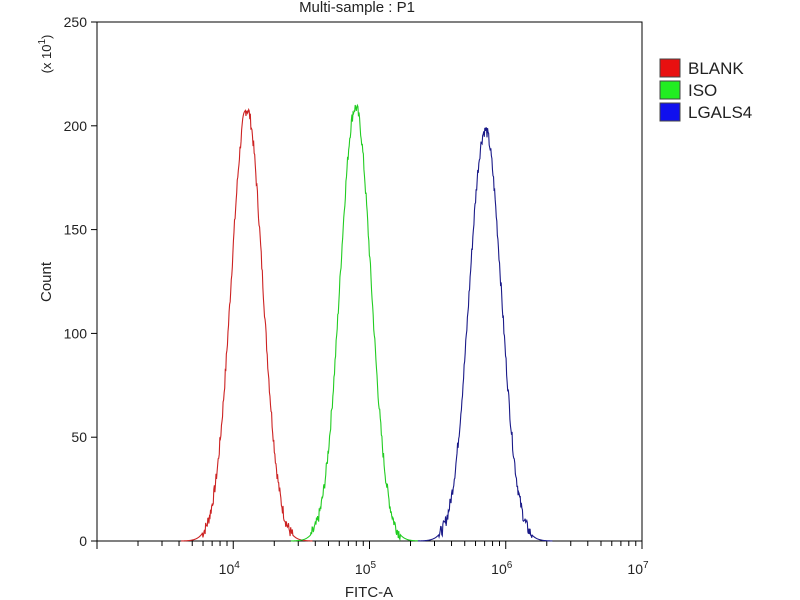 Image resolution: width=800 pixels, height=600 pixels. What do you see at coordinates (76, 333) in the screenshot?
I see `y-tick-label: 100` at bounding box center [76, 333].